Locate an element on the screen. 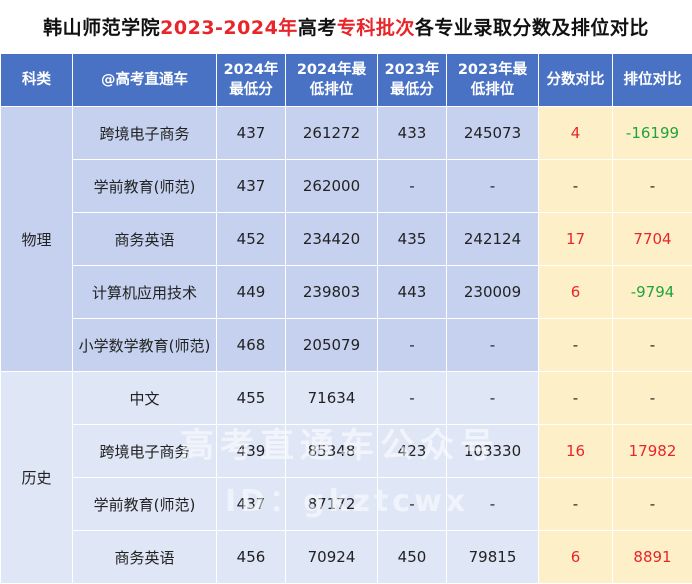  cell-rank-2024: 205079 is located at coordinates (331, 345).